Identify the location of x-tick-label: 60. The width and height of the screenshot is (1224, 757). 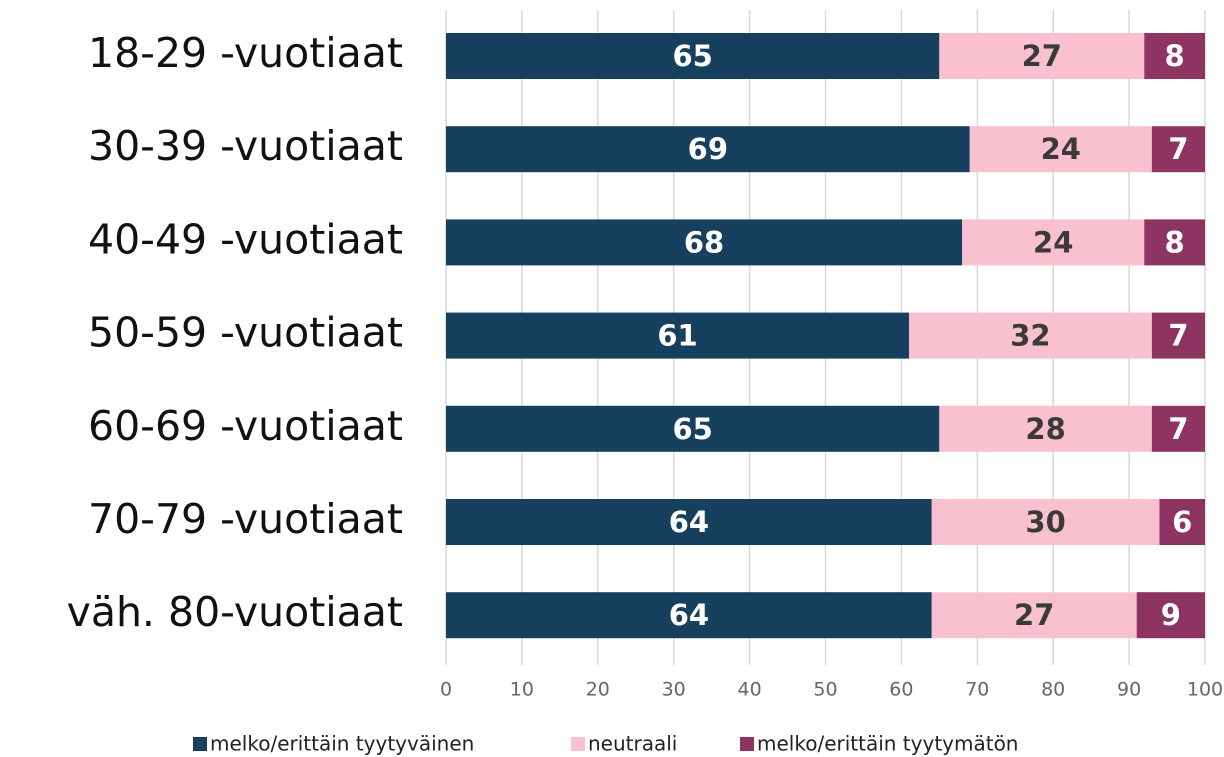
(901, 690).